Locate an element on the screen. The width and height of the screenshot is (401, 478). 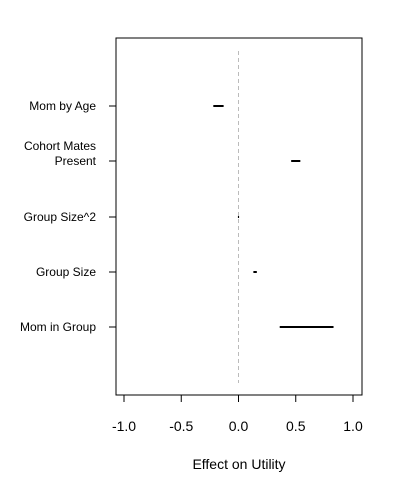
y-category-label: Group Size is located at coordinates (66, 272).